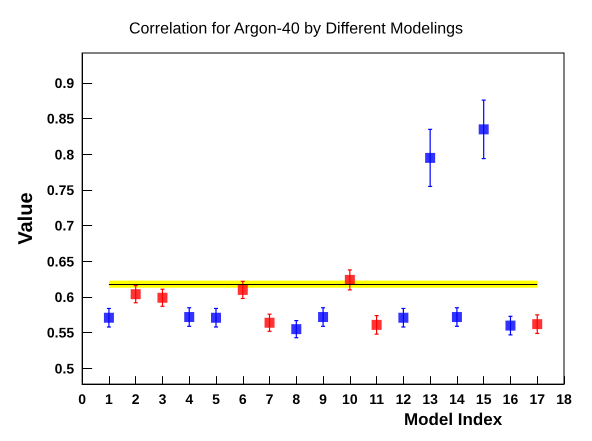 The height and width of the screenshot is (441, 592). I want to click on x-tick-label: 6, so click(242, 399).